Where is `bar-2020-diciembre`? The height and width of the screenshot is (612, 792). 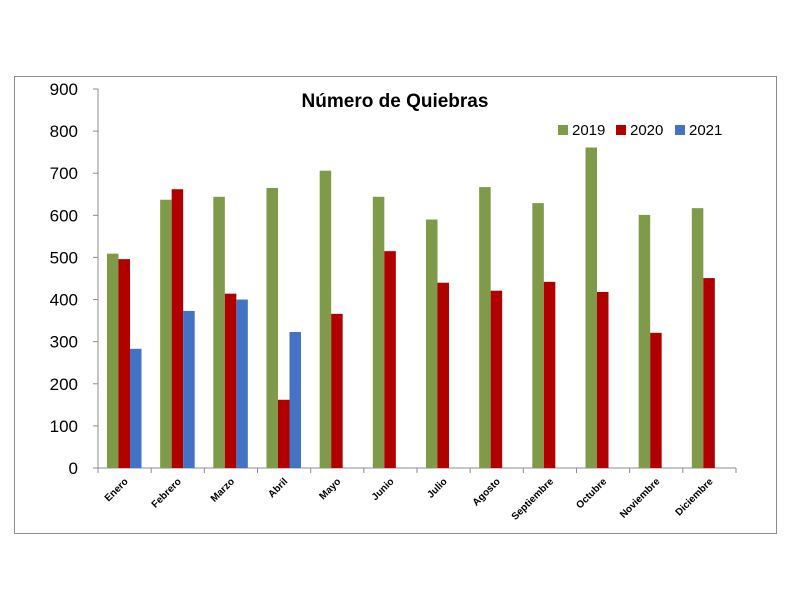
bar-2020-diciembre is located at coordinates (709, 373).